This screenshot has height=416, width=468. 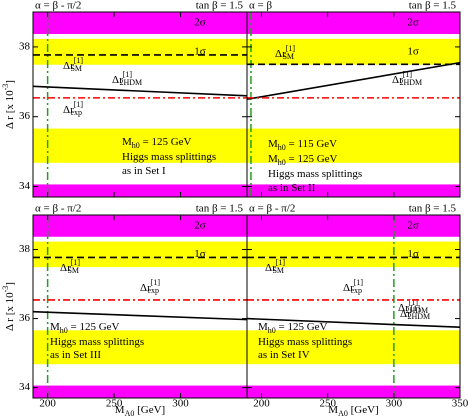 What do you see at coordinates (10, 284) in the screenshot?
I see `y-axis-label-rest: ]` at bounding box center [10, 284].